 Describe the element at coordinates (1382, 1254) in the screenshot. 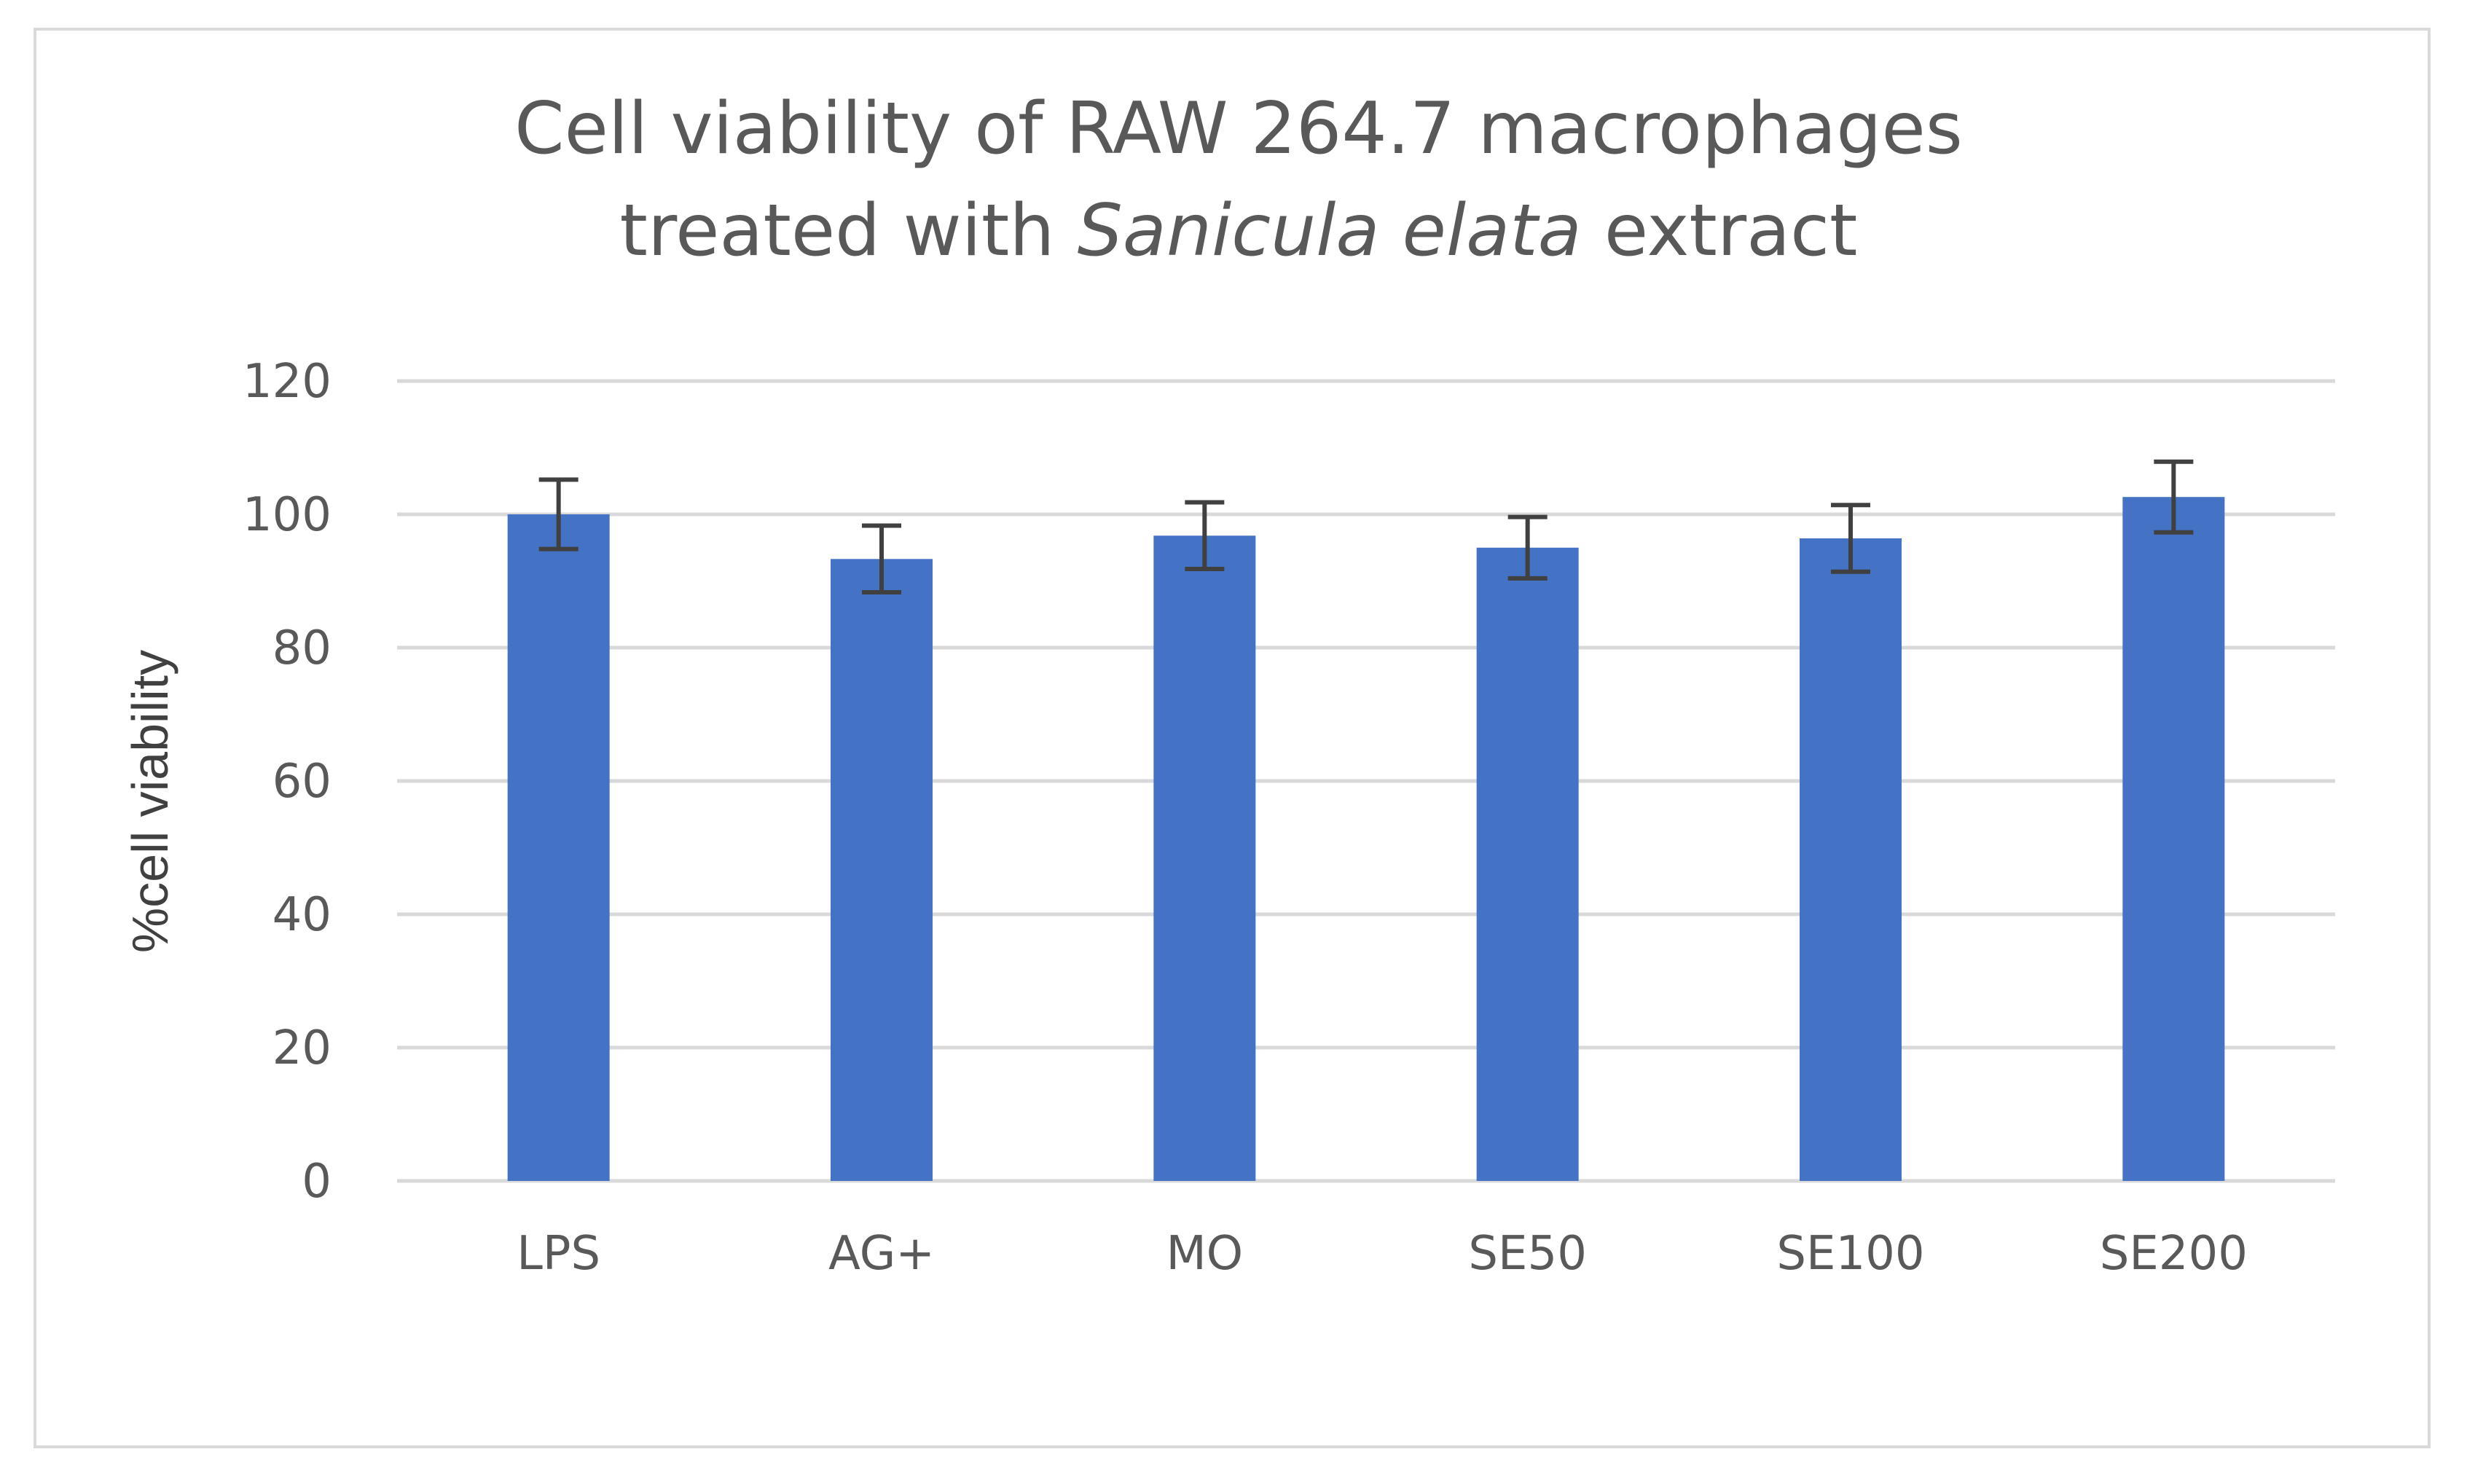

I see `x-tick-labels: LPS AG+ MO SE50 SE100 SE200` at that location.